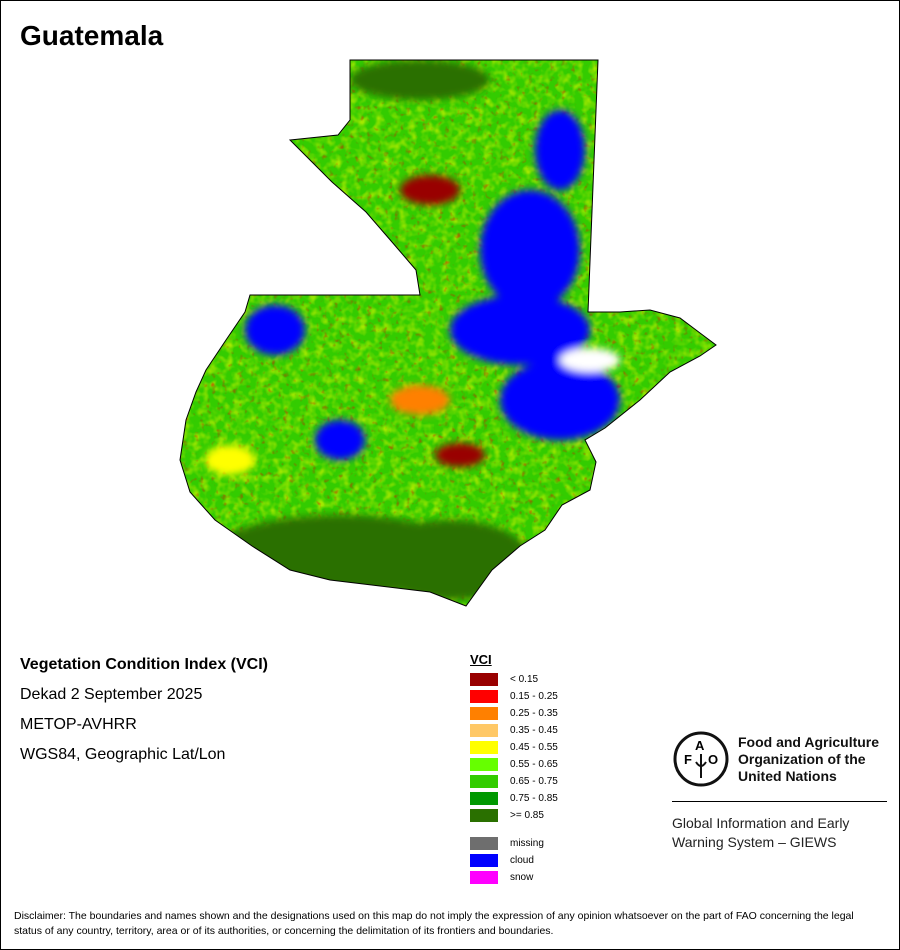 Image resolution: width=900 pixels, height=950 pixels. Describe the element at coordinates (534, 798) in the screenshot. I see `legend-label: 0.75 - 0.85` at that location.